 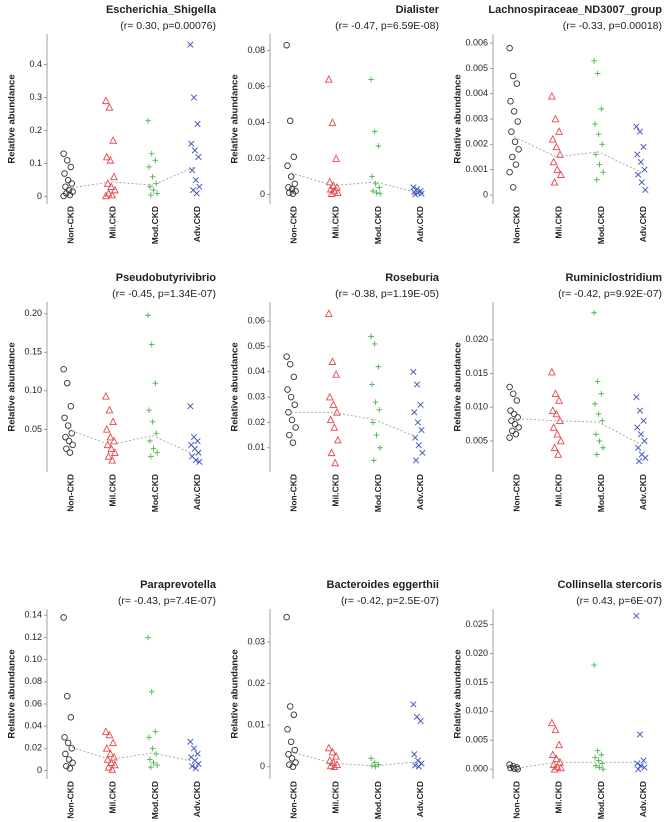 What do you see at coordinates (12, 386) in the screenshot?
I see `y-axis-label: Relative abundance` at bounding box center [12, 386].